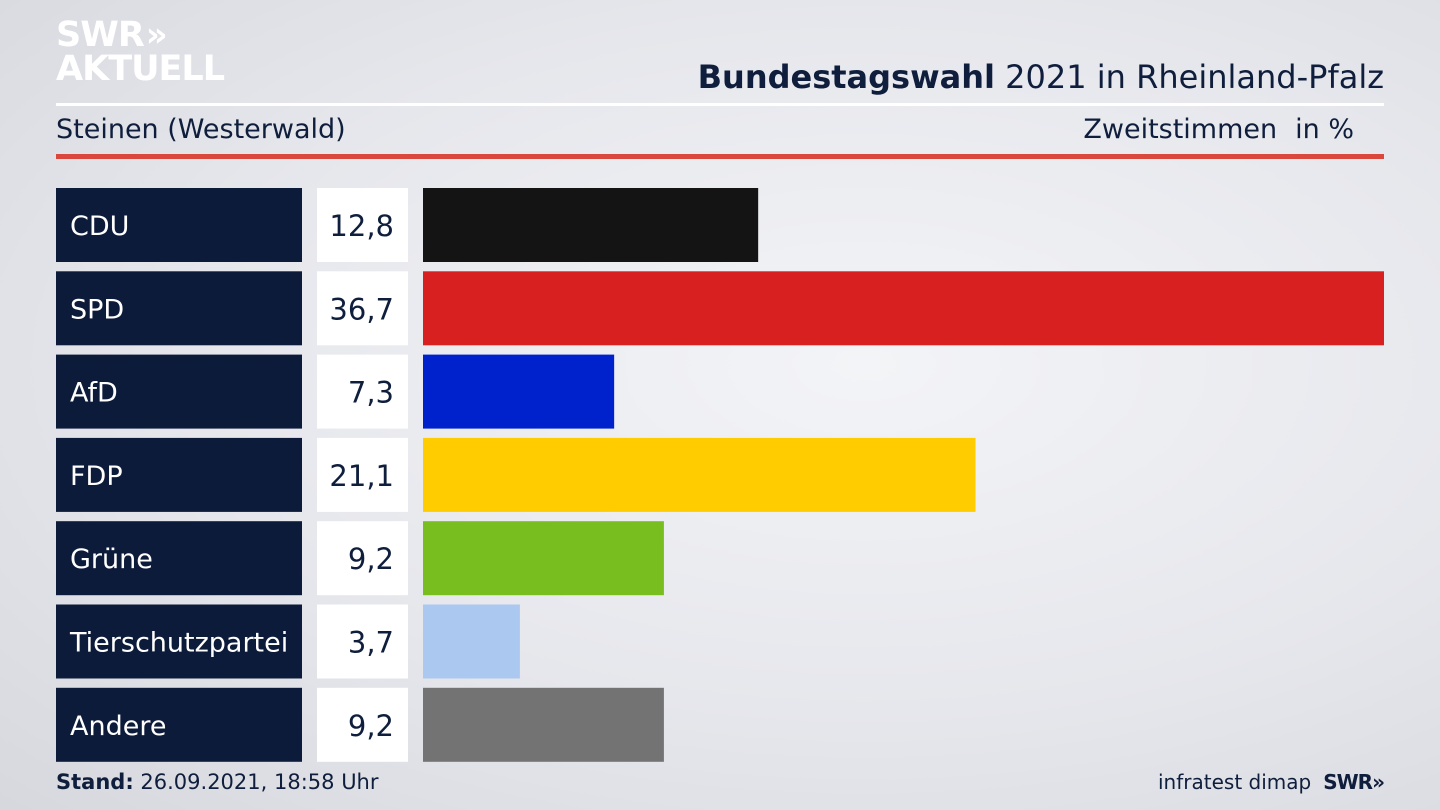 This screenshot has height=810, width=1440. What do you see at coordinates (846, 77) in the screenshot?
I see `title-bold: Bundestagswahl` at bounding box center [846, 77].